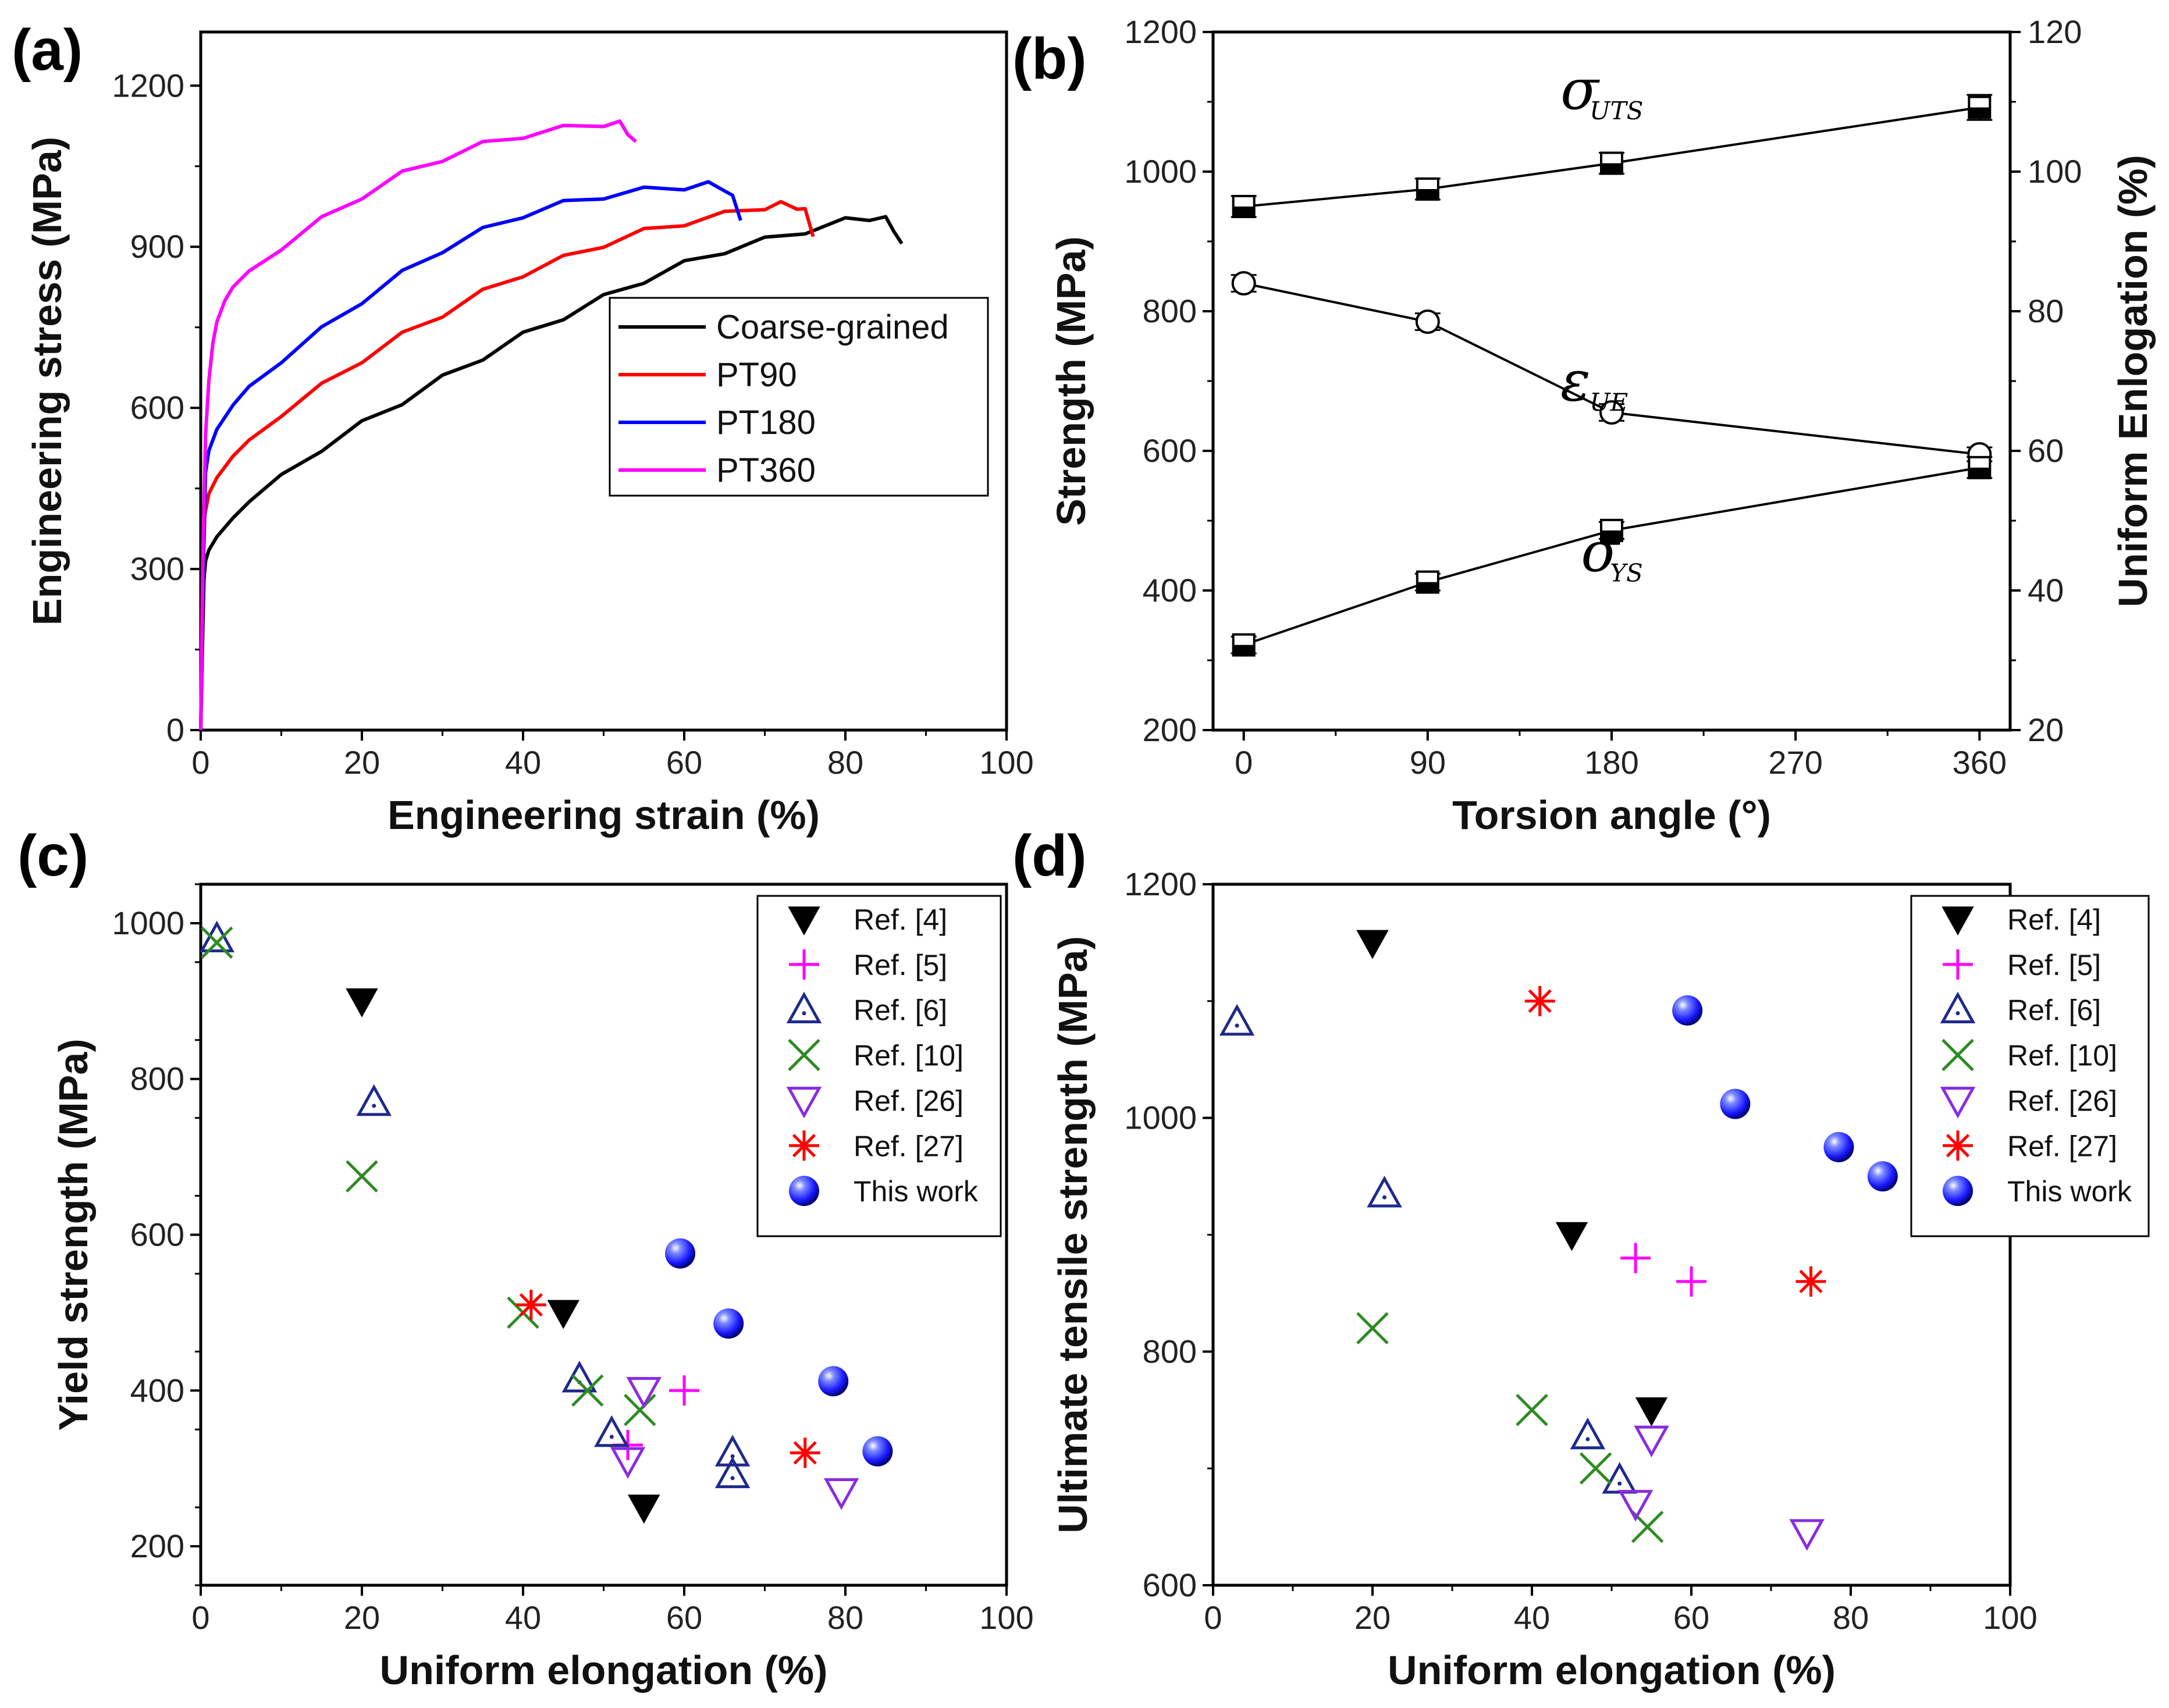 This screenshot has height=1708, width=2169. Describe the element at coordinates (908, 1100) in the screenshot. I see `legend-label-c: Ref. [26]` at that location.